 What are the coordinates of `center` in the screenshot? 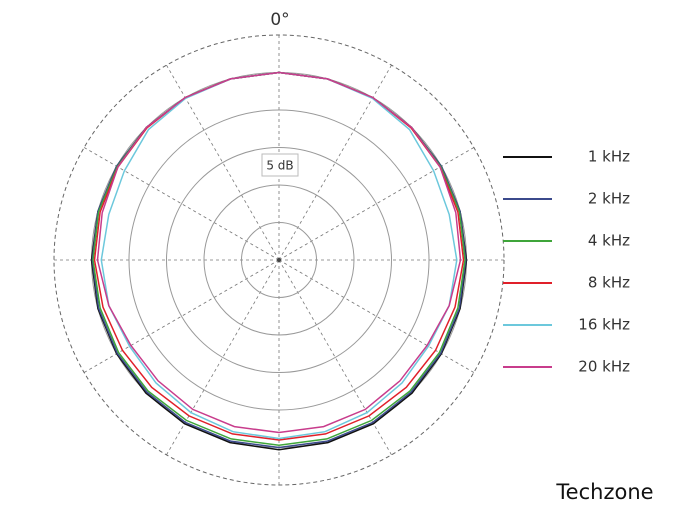 It's located at (279, 260).